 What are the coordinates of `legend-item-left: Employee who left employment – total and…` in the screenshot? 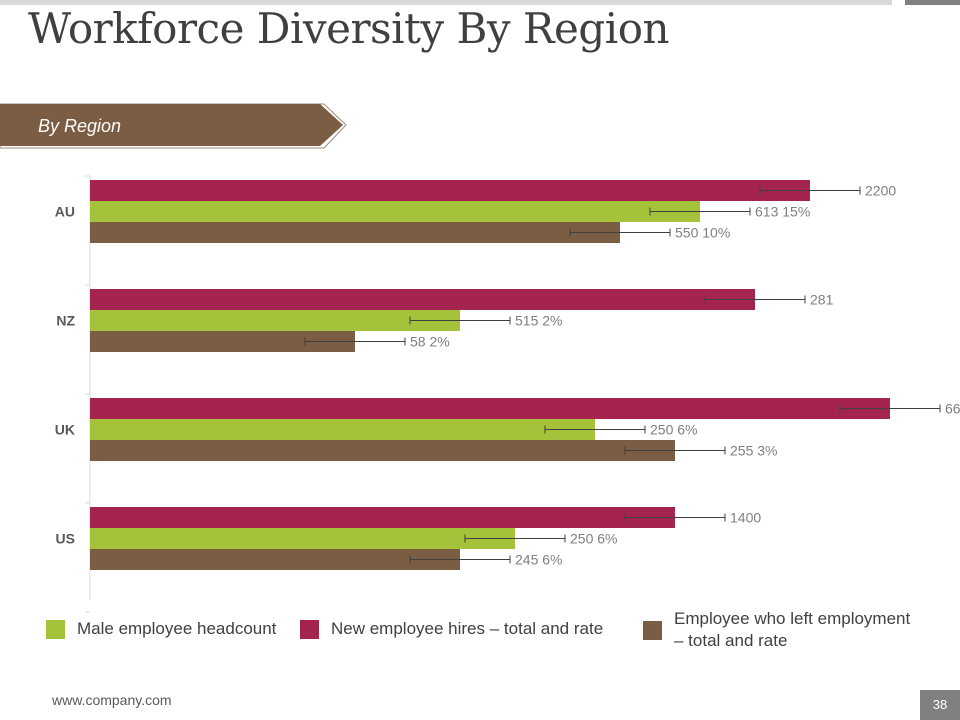 It's located at (778, 630).